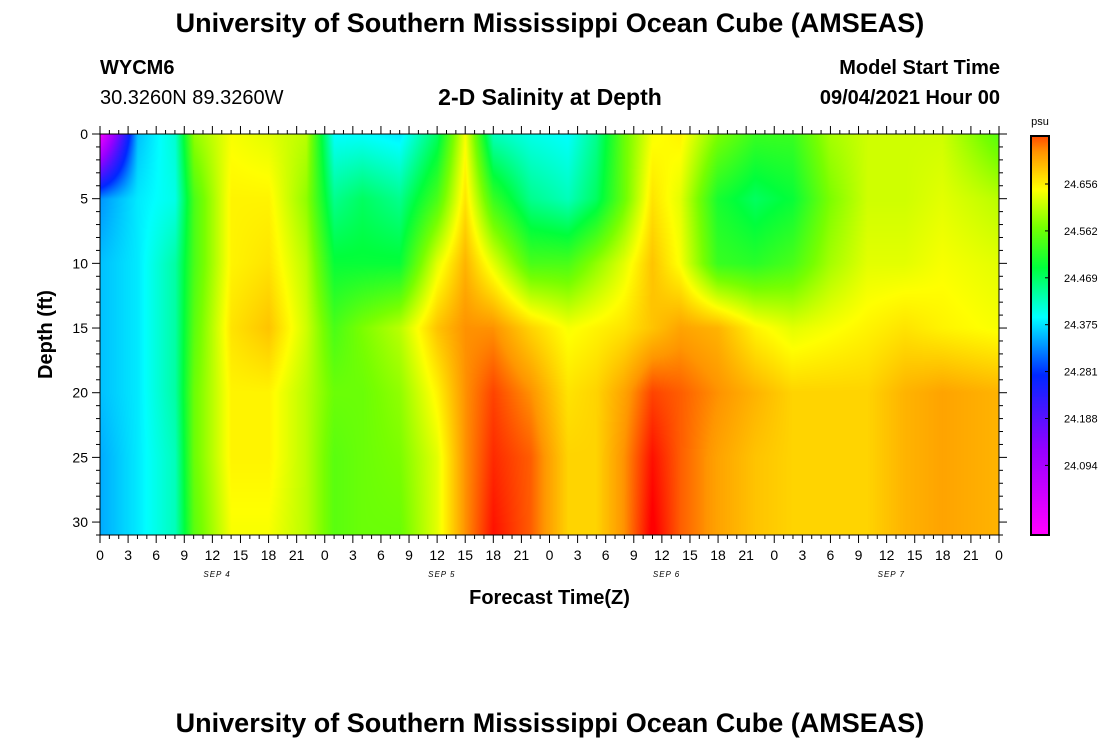 This screenshot has width=1100, height=750. Describe the element at coordinates (216, 574) in the screenshot. I see `date-label: SEP 4` at that location.